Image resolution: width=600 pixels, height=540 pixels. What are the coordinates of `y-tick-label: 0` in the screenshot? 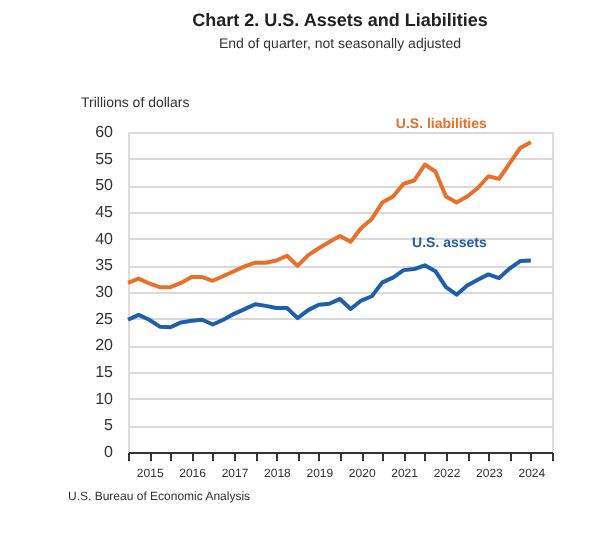 It's located at (109, 452).